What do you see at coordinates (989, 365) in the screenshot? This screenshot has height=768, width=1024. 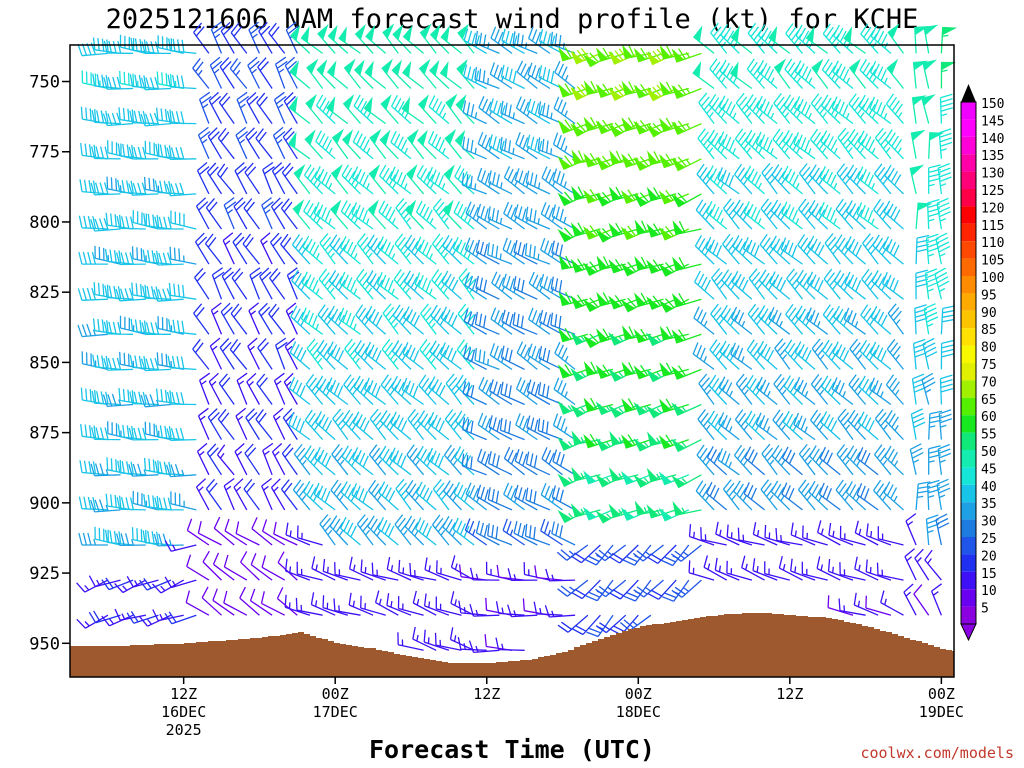 I see `colorbar-label: 75` at bounding box center [989, 365].